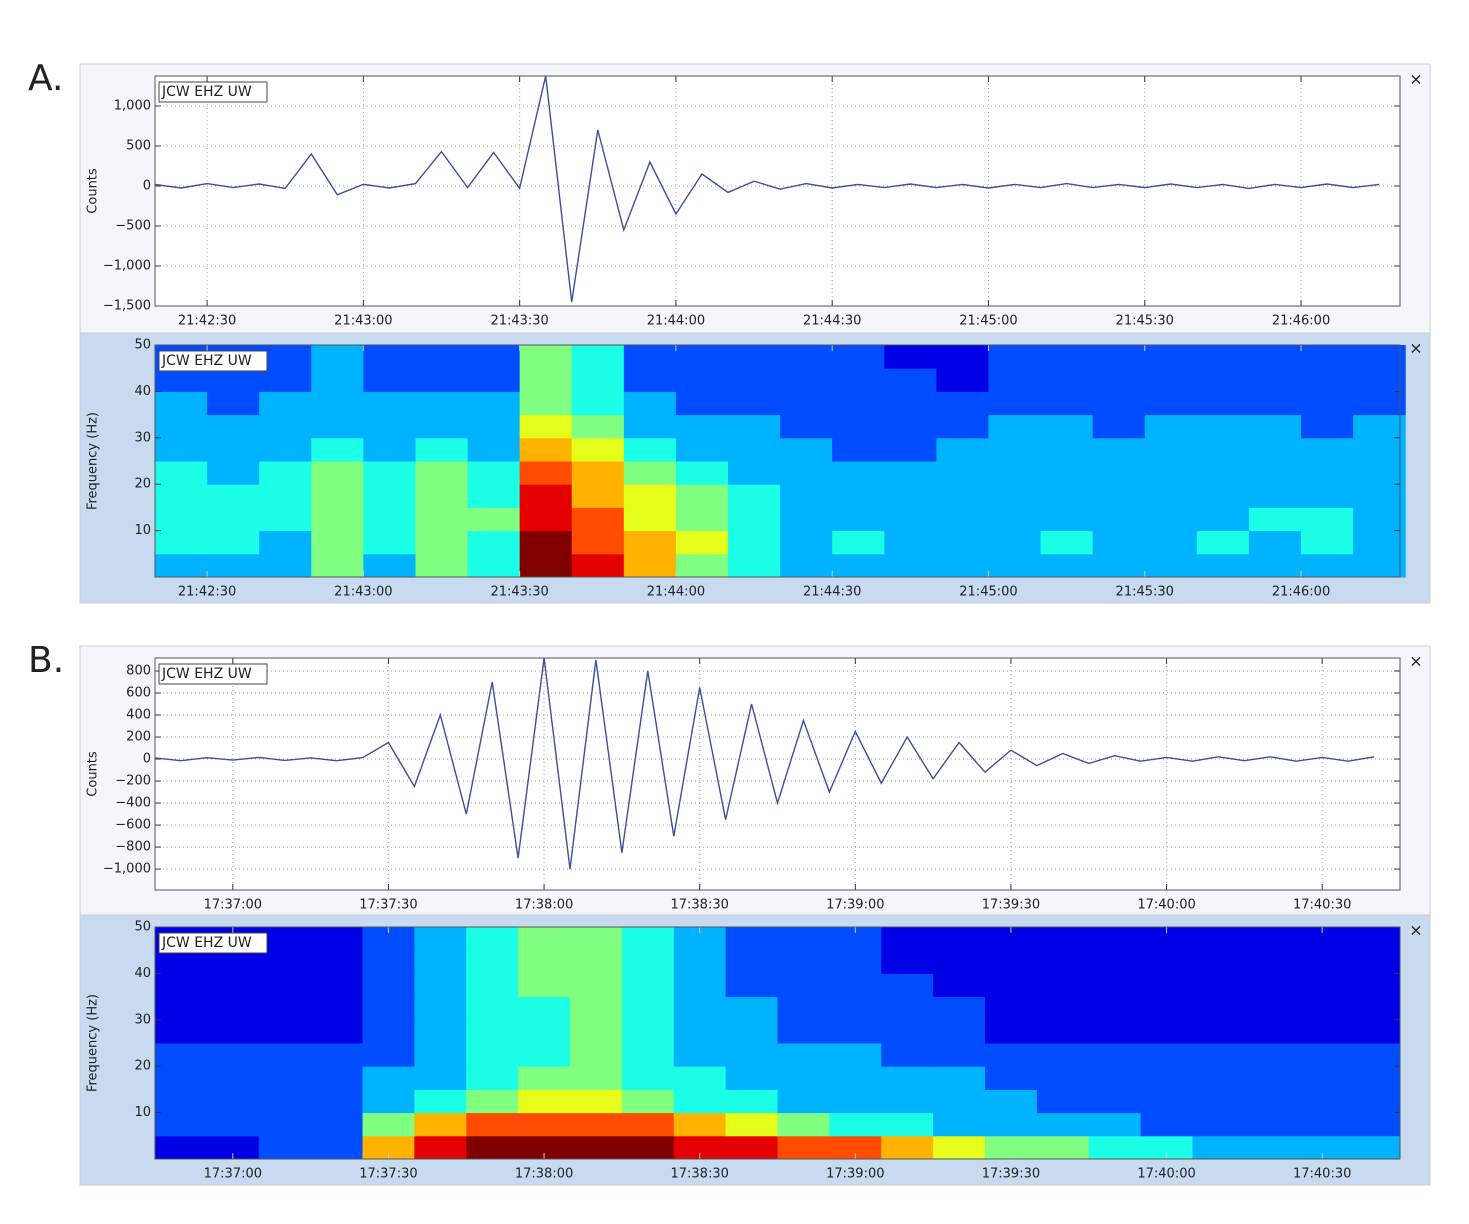  I want to click on x-tick-label: 17:39:30, so click(1011, 1174).